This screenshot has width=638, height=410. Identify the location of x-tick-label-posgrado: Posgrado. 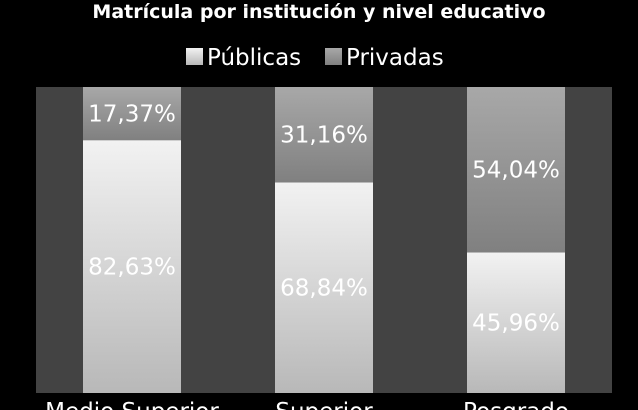
(516, 404).